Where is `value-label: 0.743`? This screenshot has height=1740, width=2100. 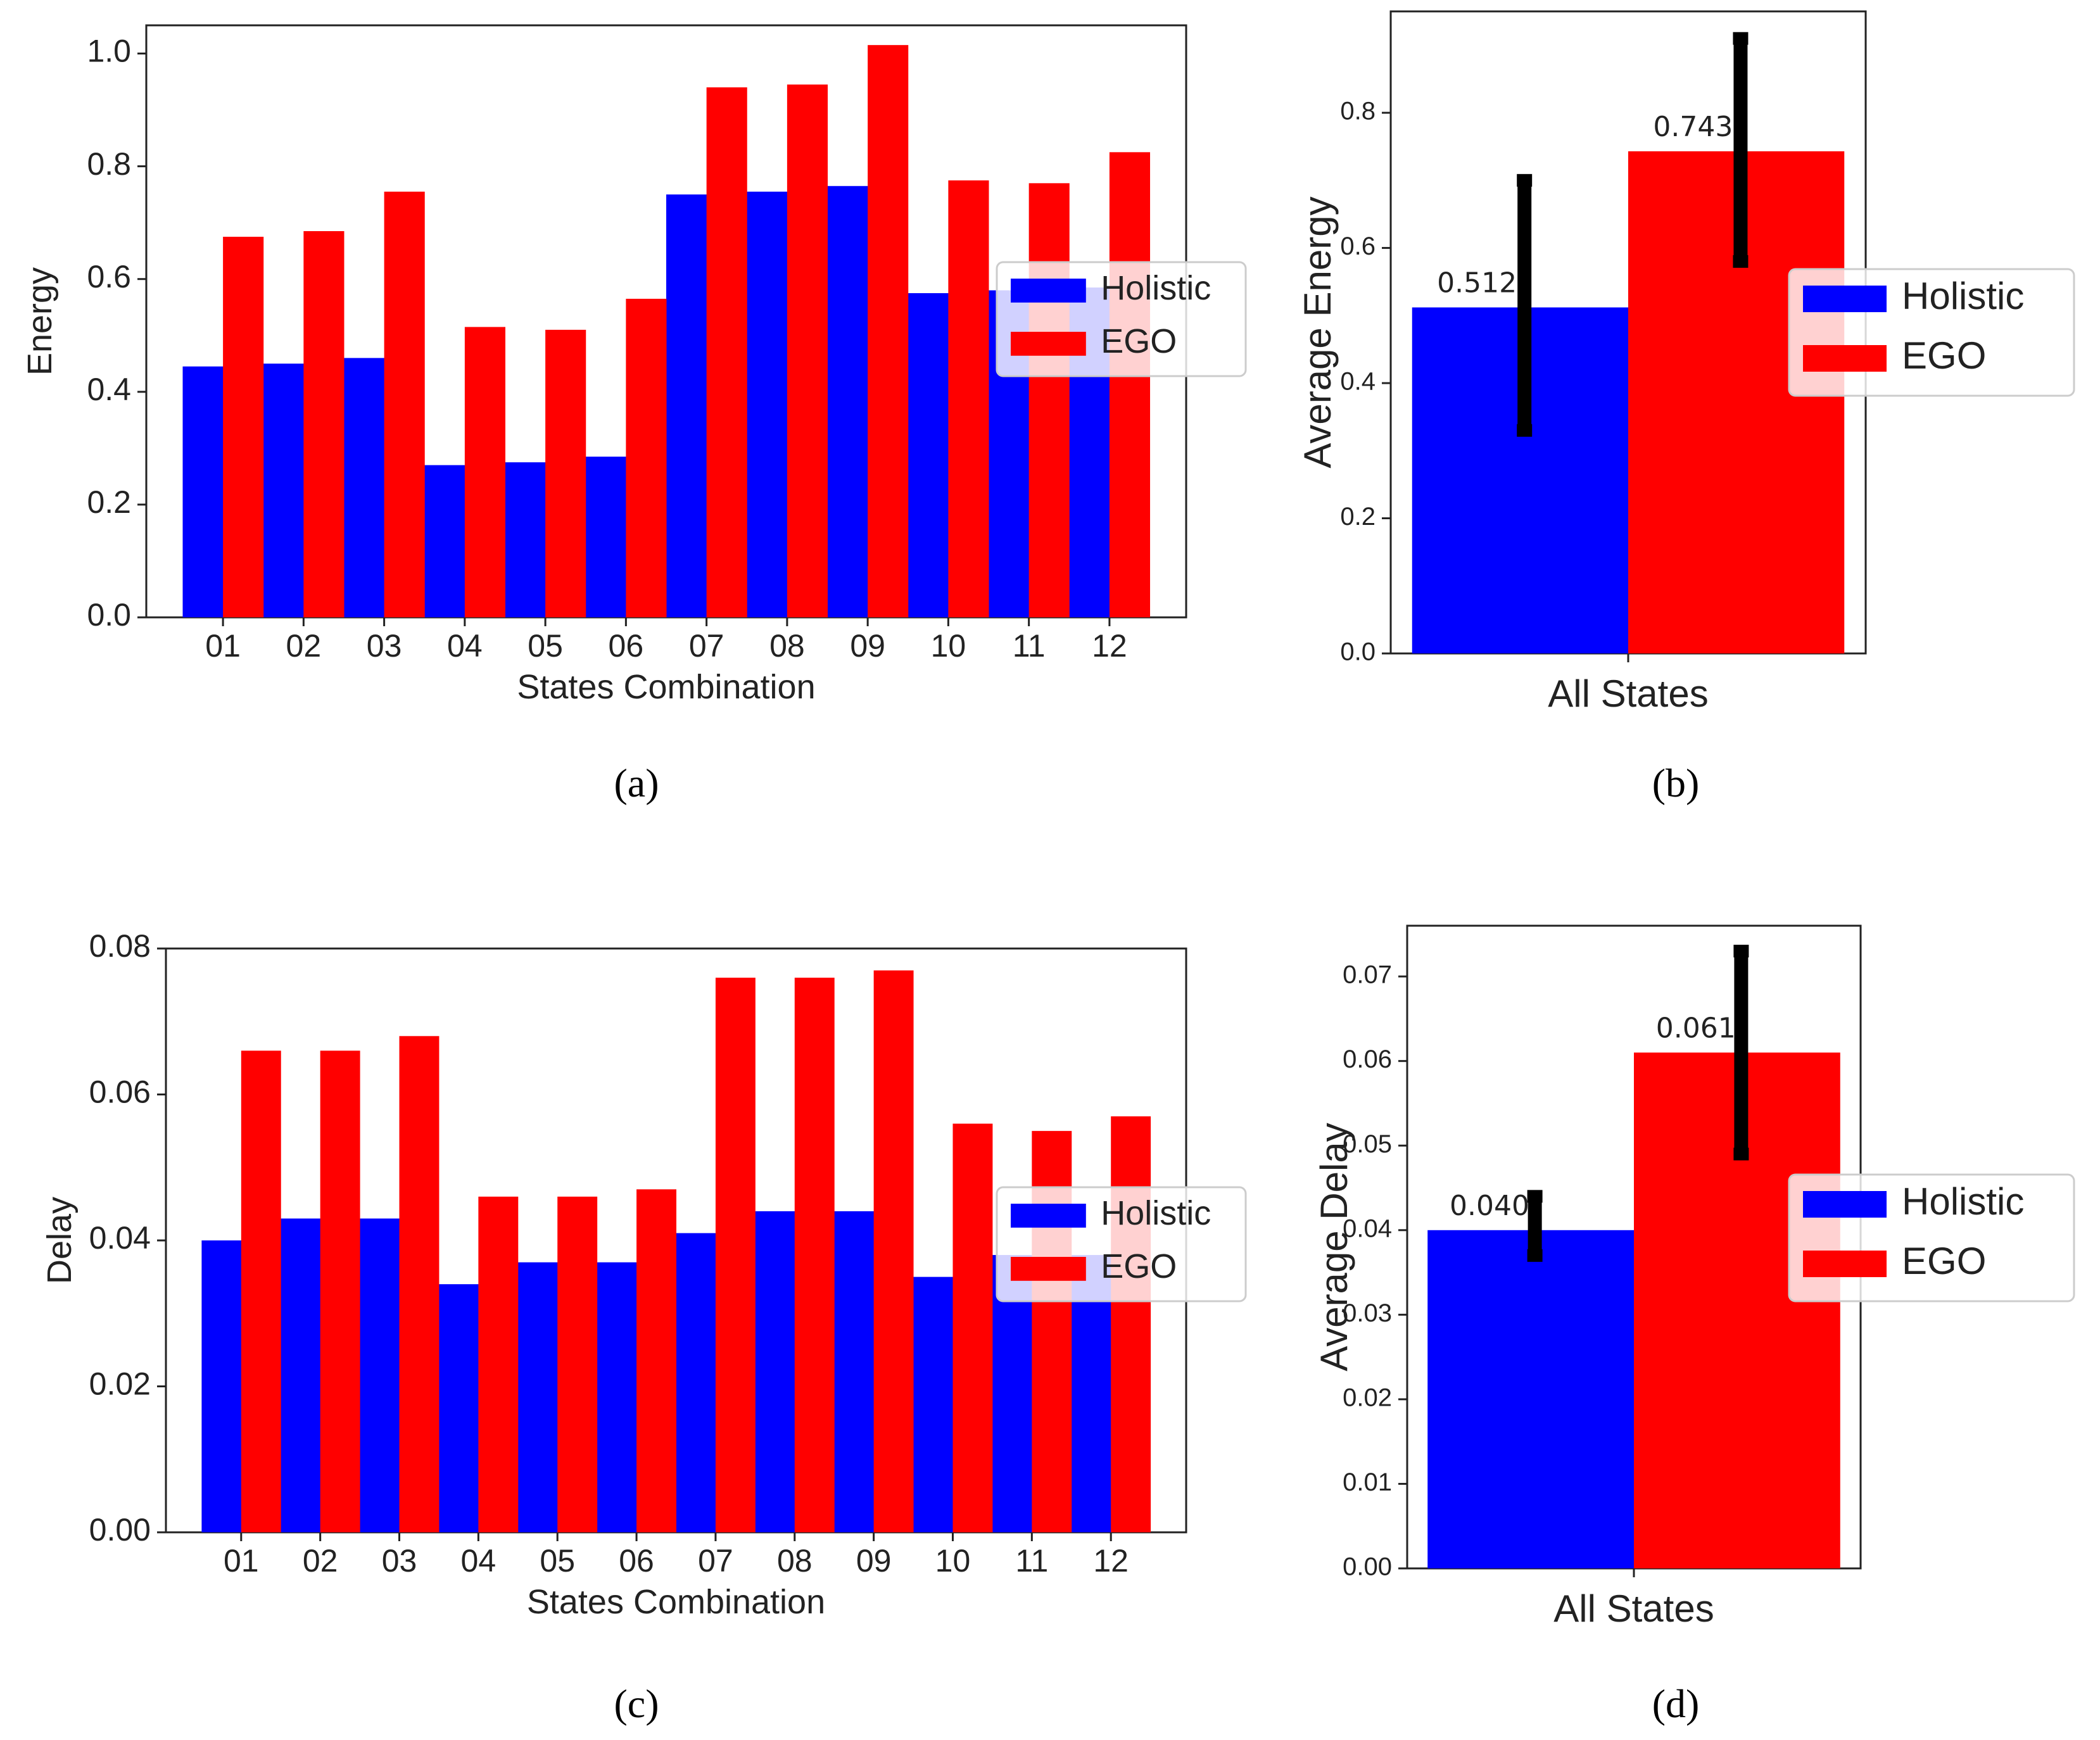 value-label: 0.743 is located at coordinates (1693, 127).